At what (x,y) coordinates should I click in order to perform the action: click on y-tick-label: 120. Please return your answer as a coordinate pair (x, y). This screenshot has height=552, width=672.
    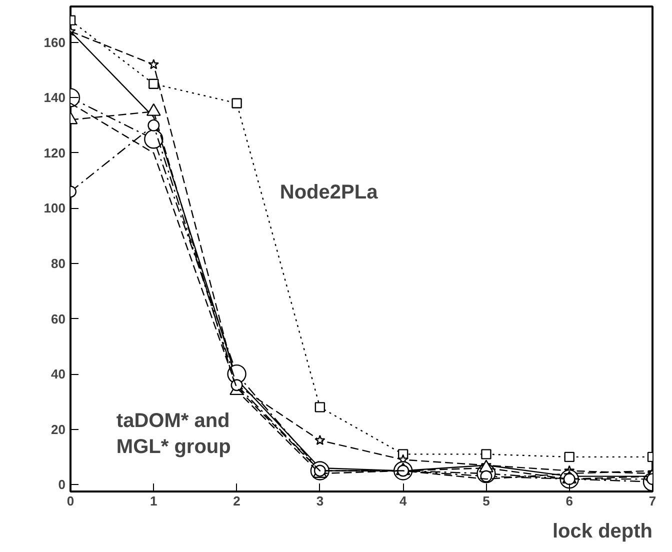
    Looking at the image, I should click on (55, 152).